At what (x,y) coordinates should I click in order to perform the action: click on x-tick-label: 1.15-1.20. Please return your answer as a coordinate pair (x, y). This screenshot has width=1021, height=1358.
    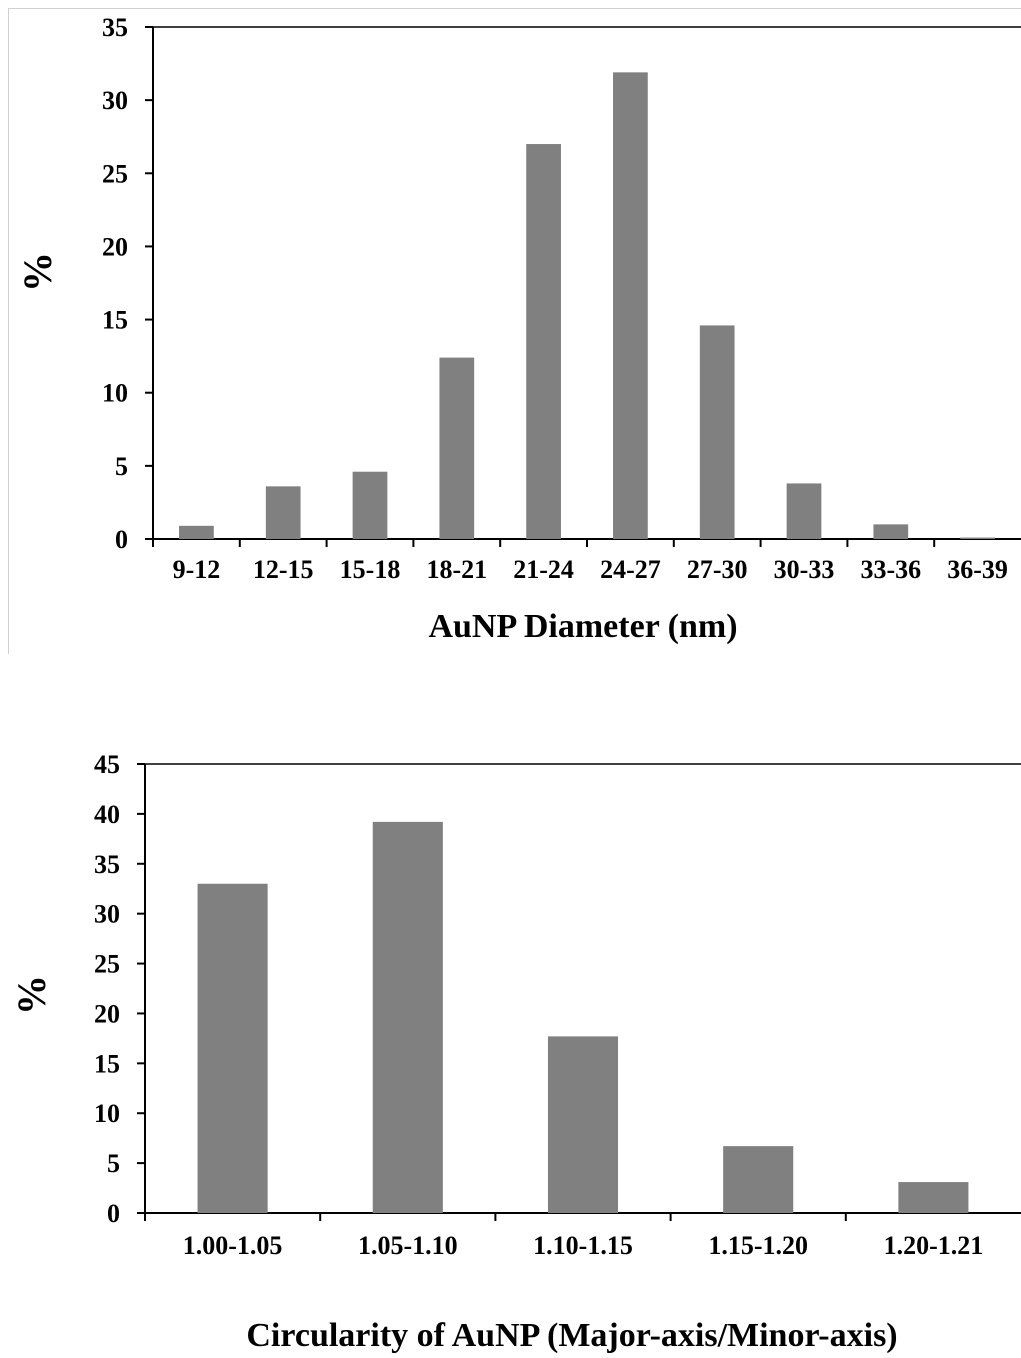
    Looking at the image, I should click on (758, 1245).